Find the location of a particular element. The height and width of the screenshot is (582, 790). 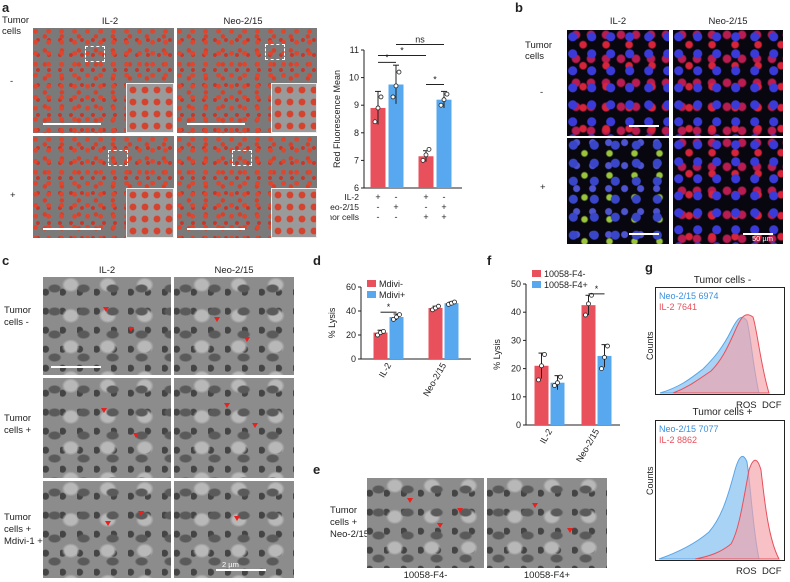

g-top-legend-il2: IL-2 7641 is located at coordinates (678, 307).